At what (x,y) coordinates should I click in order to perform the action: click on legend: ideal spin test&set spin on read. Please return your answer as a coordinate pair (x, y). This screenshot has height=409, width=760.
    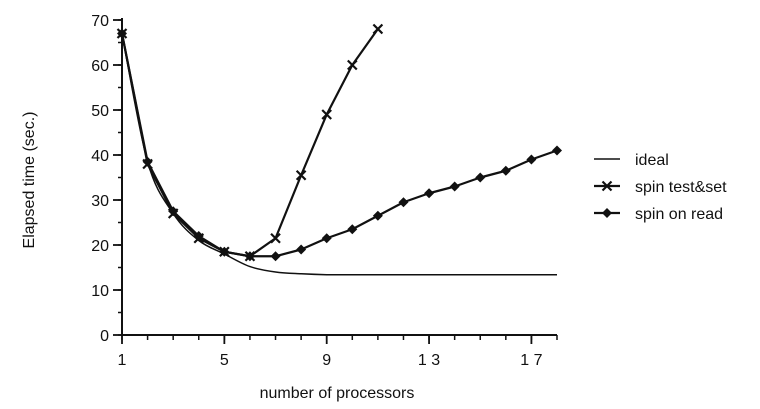
    Looking at the image, I should click on (660, 187).